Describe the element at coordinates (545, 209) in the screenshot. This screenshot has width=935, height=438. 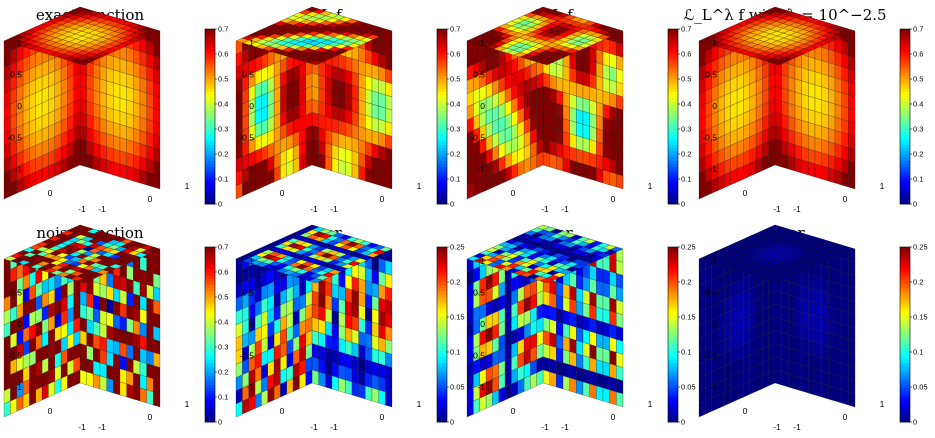
I see `x-tick-label: -1` at that location.